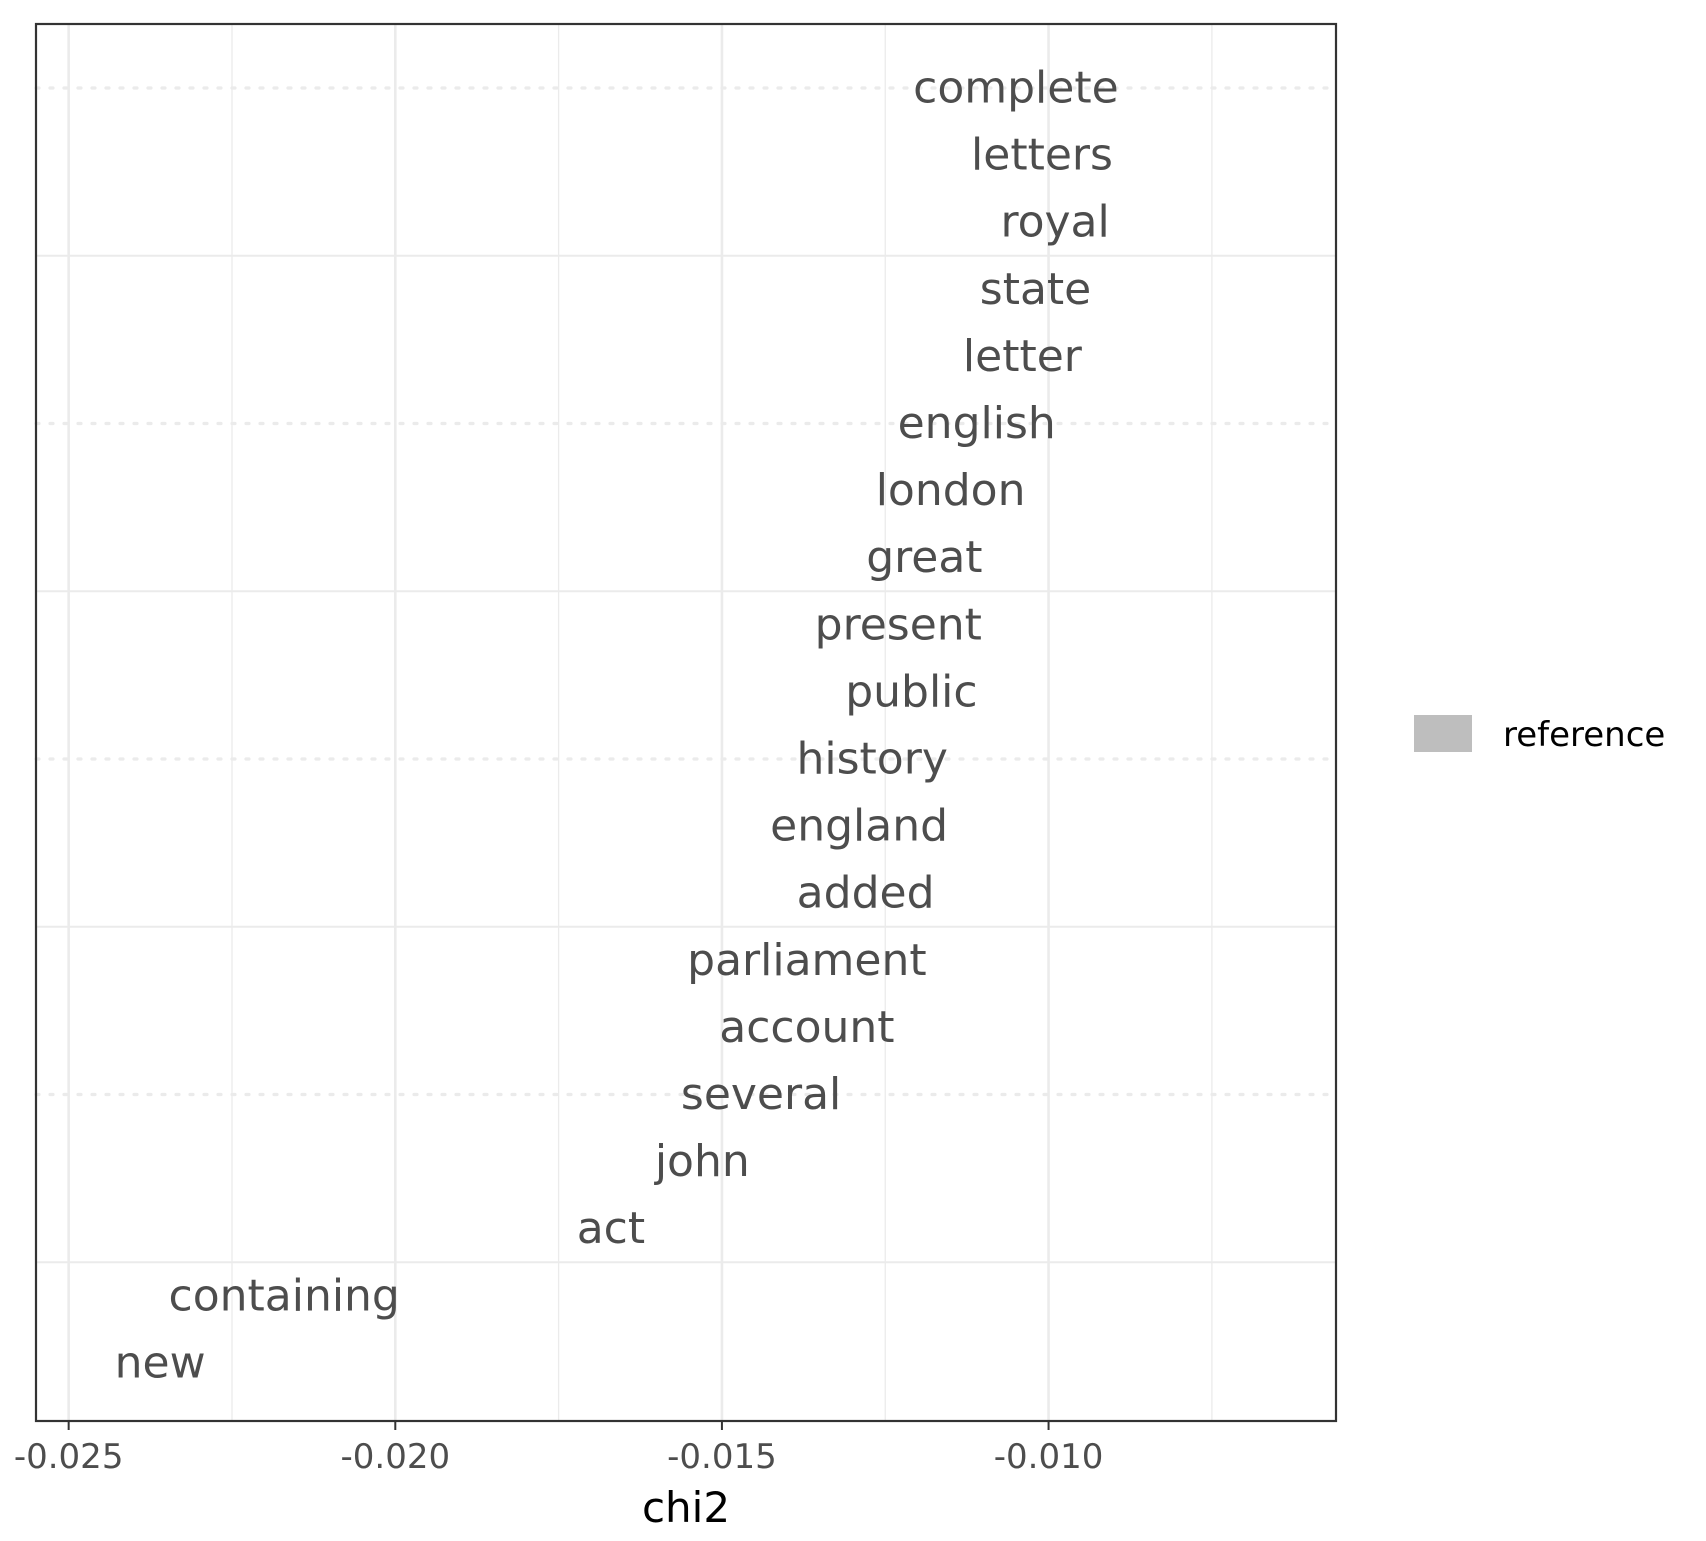  I want to click on legend-label-reference: reference, so click(1584, 735).